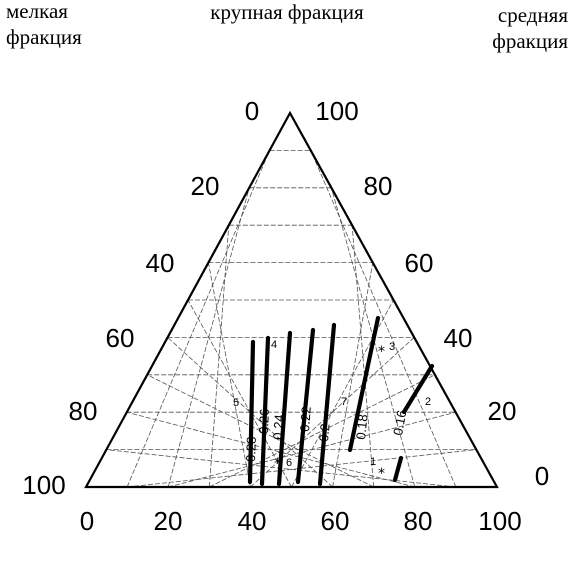  What do you see at coordinates (532, 15) in the screenshot?
I see `medium-fraction-line1: средняя` at bounding box center [532, 15].